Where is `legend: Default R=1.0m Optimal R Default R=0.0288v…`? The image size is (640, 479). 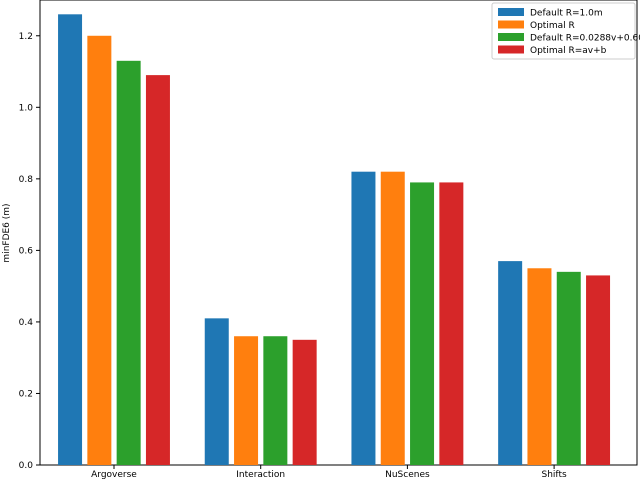
legend: Default R=1.0m Optimal R Default R=0.0288v… is located at coordinates (565, 31).